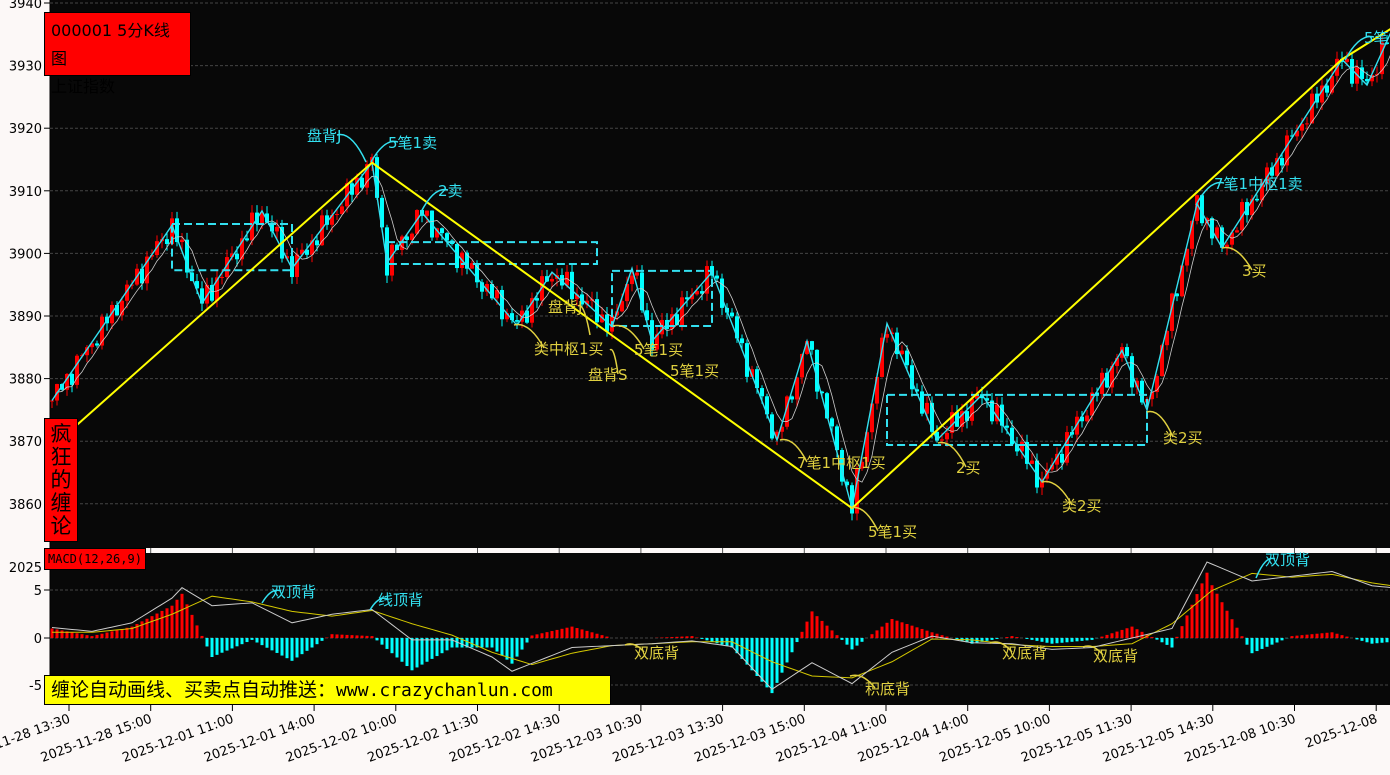 The image size is (1390, 775). Describe the element at coordinates (61, 503) in the screenshot. I see `side-label-char: 缠` at that location.